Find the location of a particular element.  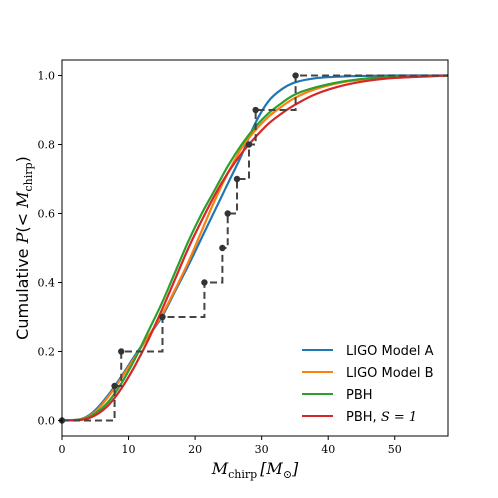

x-tick-label: 0 is located at coordinates (62, 449).